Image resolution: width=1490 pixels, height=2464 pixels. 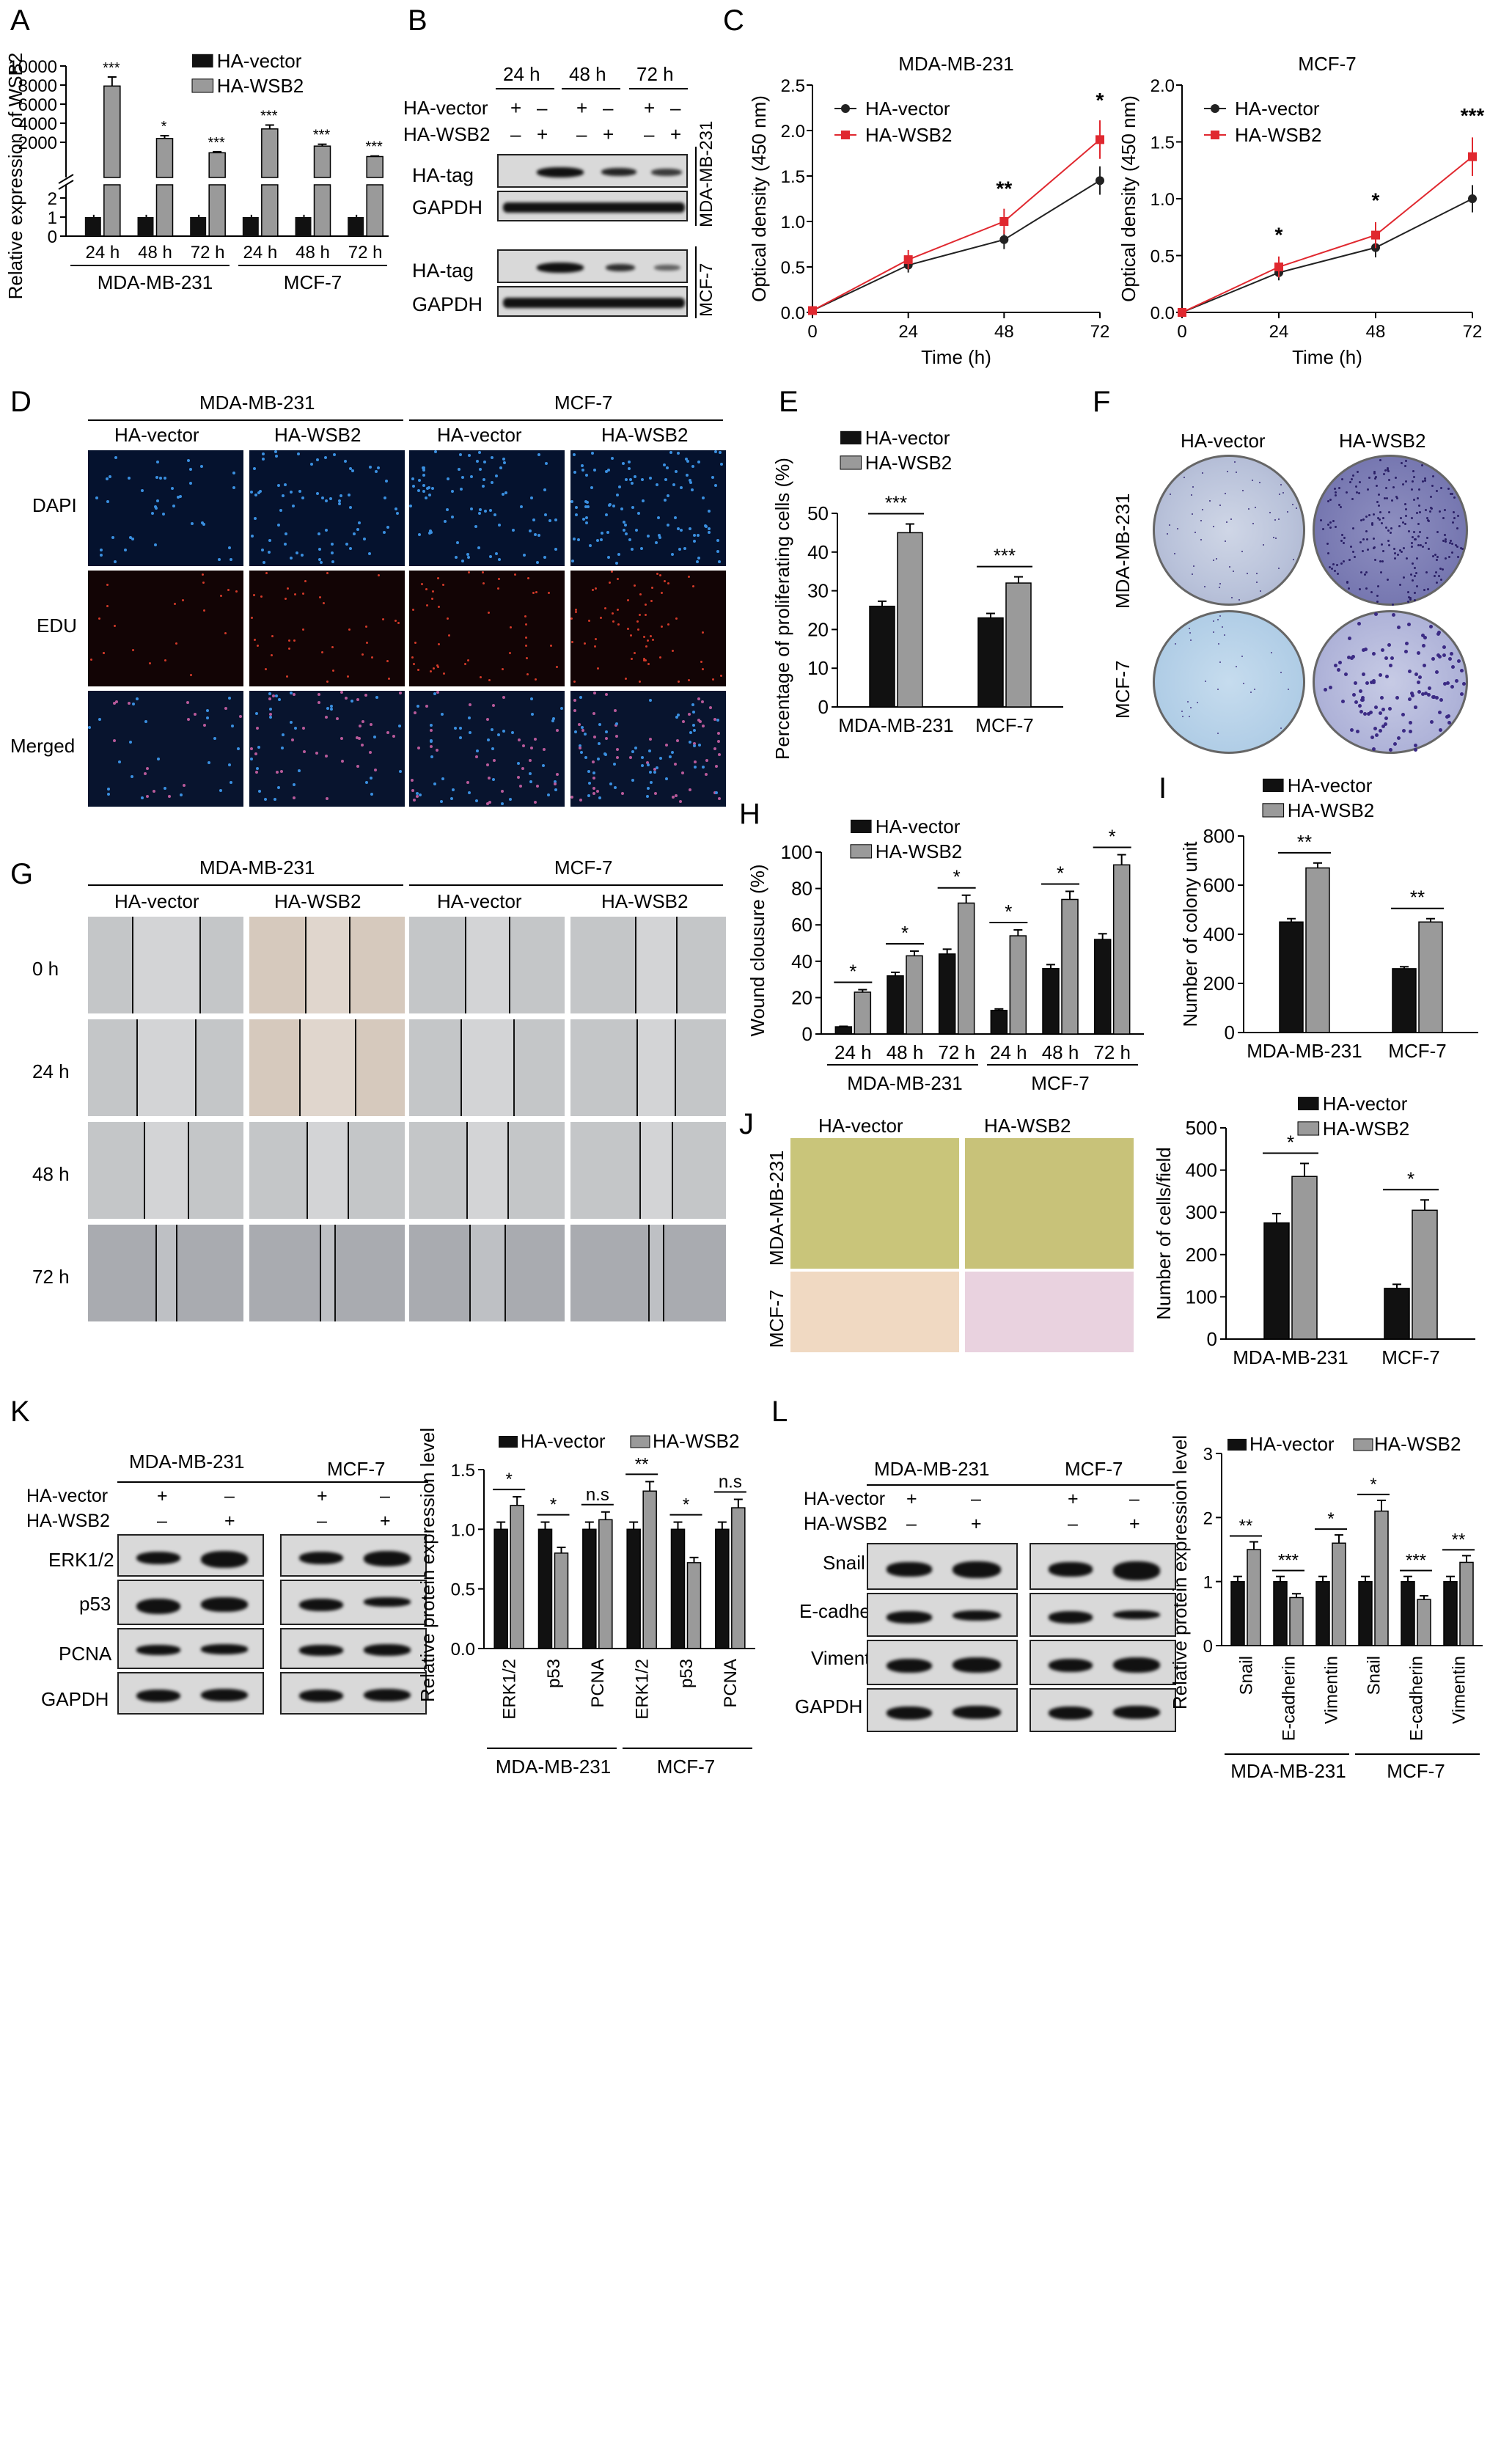 I want to click on y-axis-label: Wound clousure (%), so click(x=757, y=950).